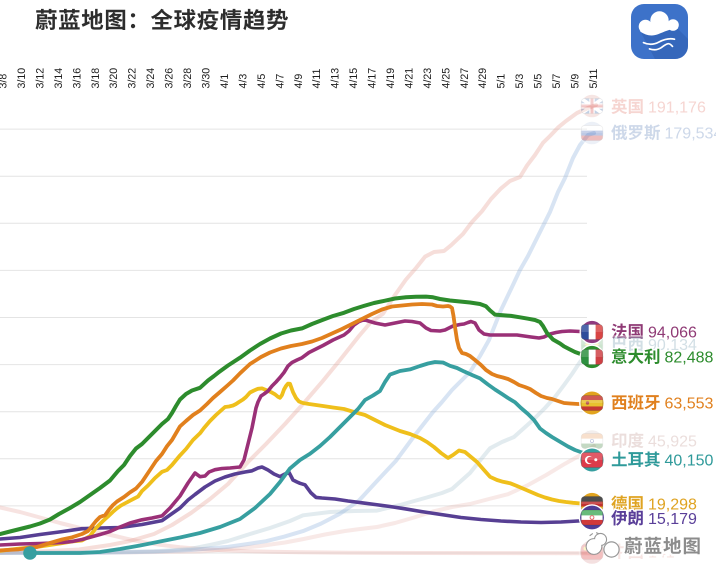  What do you see at coordinates (243, 81) in the screenshot?
I see `svg-text: 4/3` at bounding box center [243, 81].